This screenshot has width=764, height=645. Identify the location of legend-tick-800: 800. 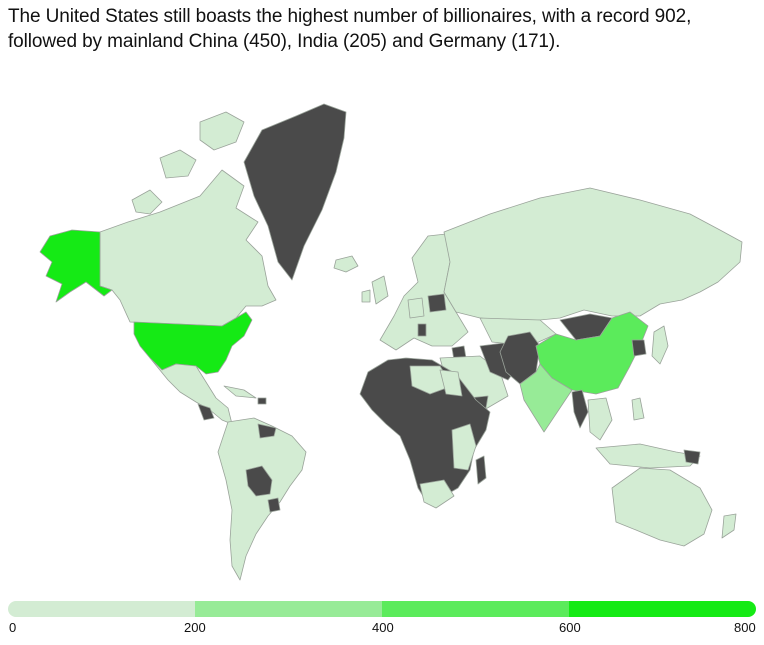
(745, 627).